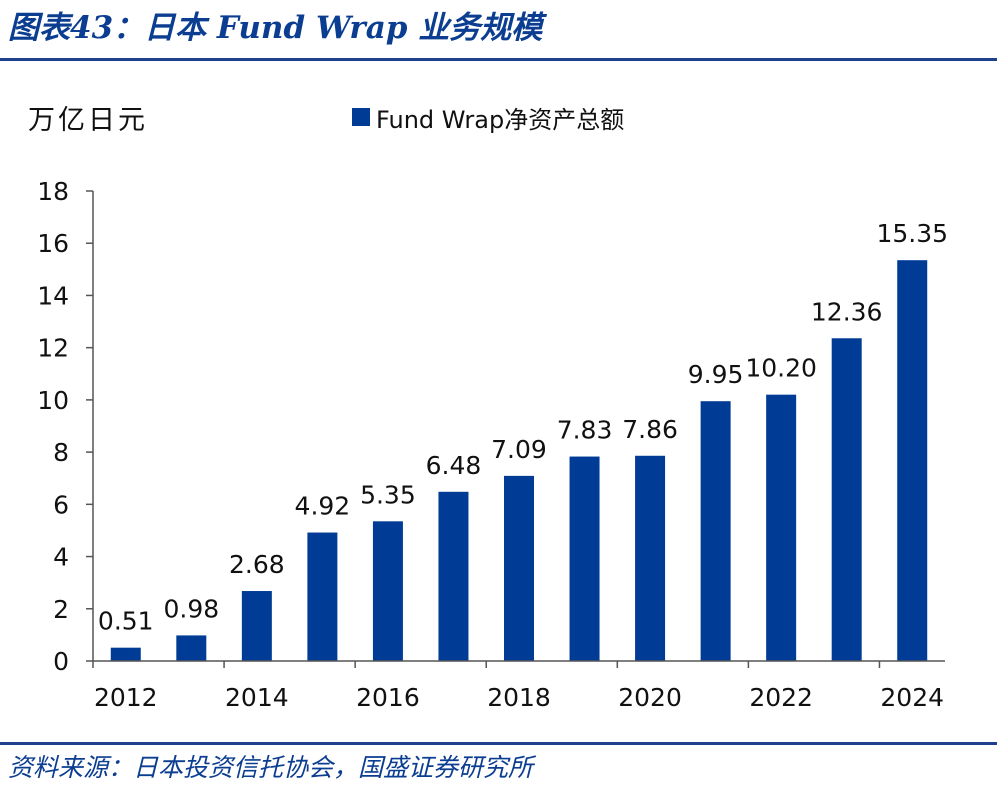 The width and height of the screenshot is (997, 792). I want to click on y-tick-label: 10, so click(53, 400).